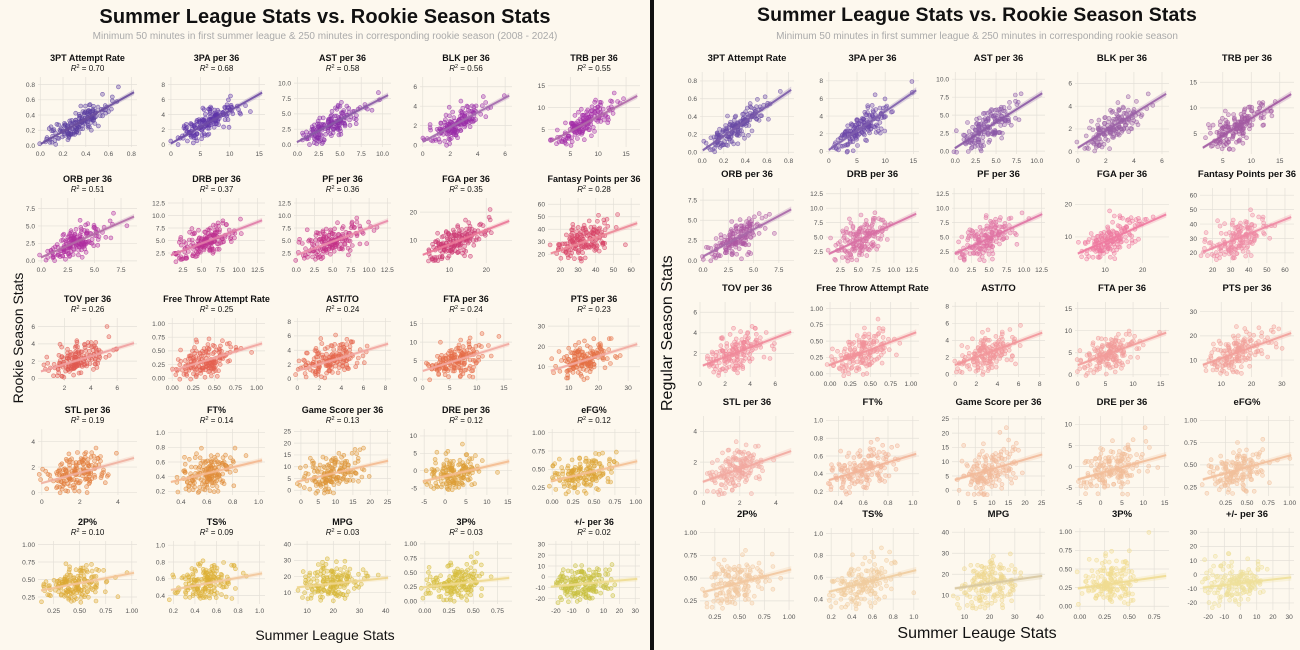 This screenshot has width=1300, height=650. I want to click on x-tick-label: 15, so click(508, 502).